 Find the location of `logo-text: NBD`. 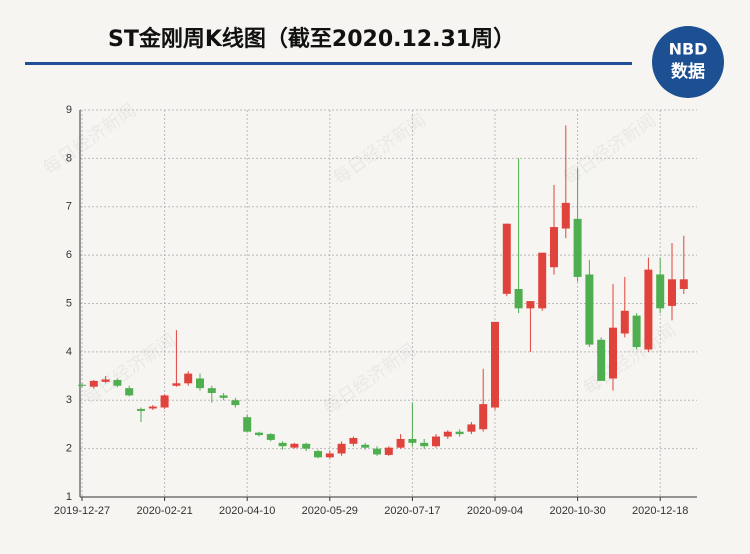

logo-text: NBD is located at coordinates (688, 49).